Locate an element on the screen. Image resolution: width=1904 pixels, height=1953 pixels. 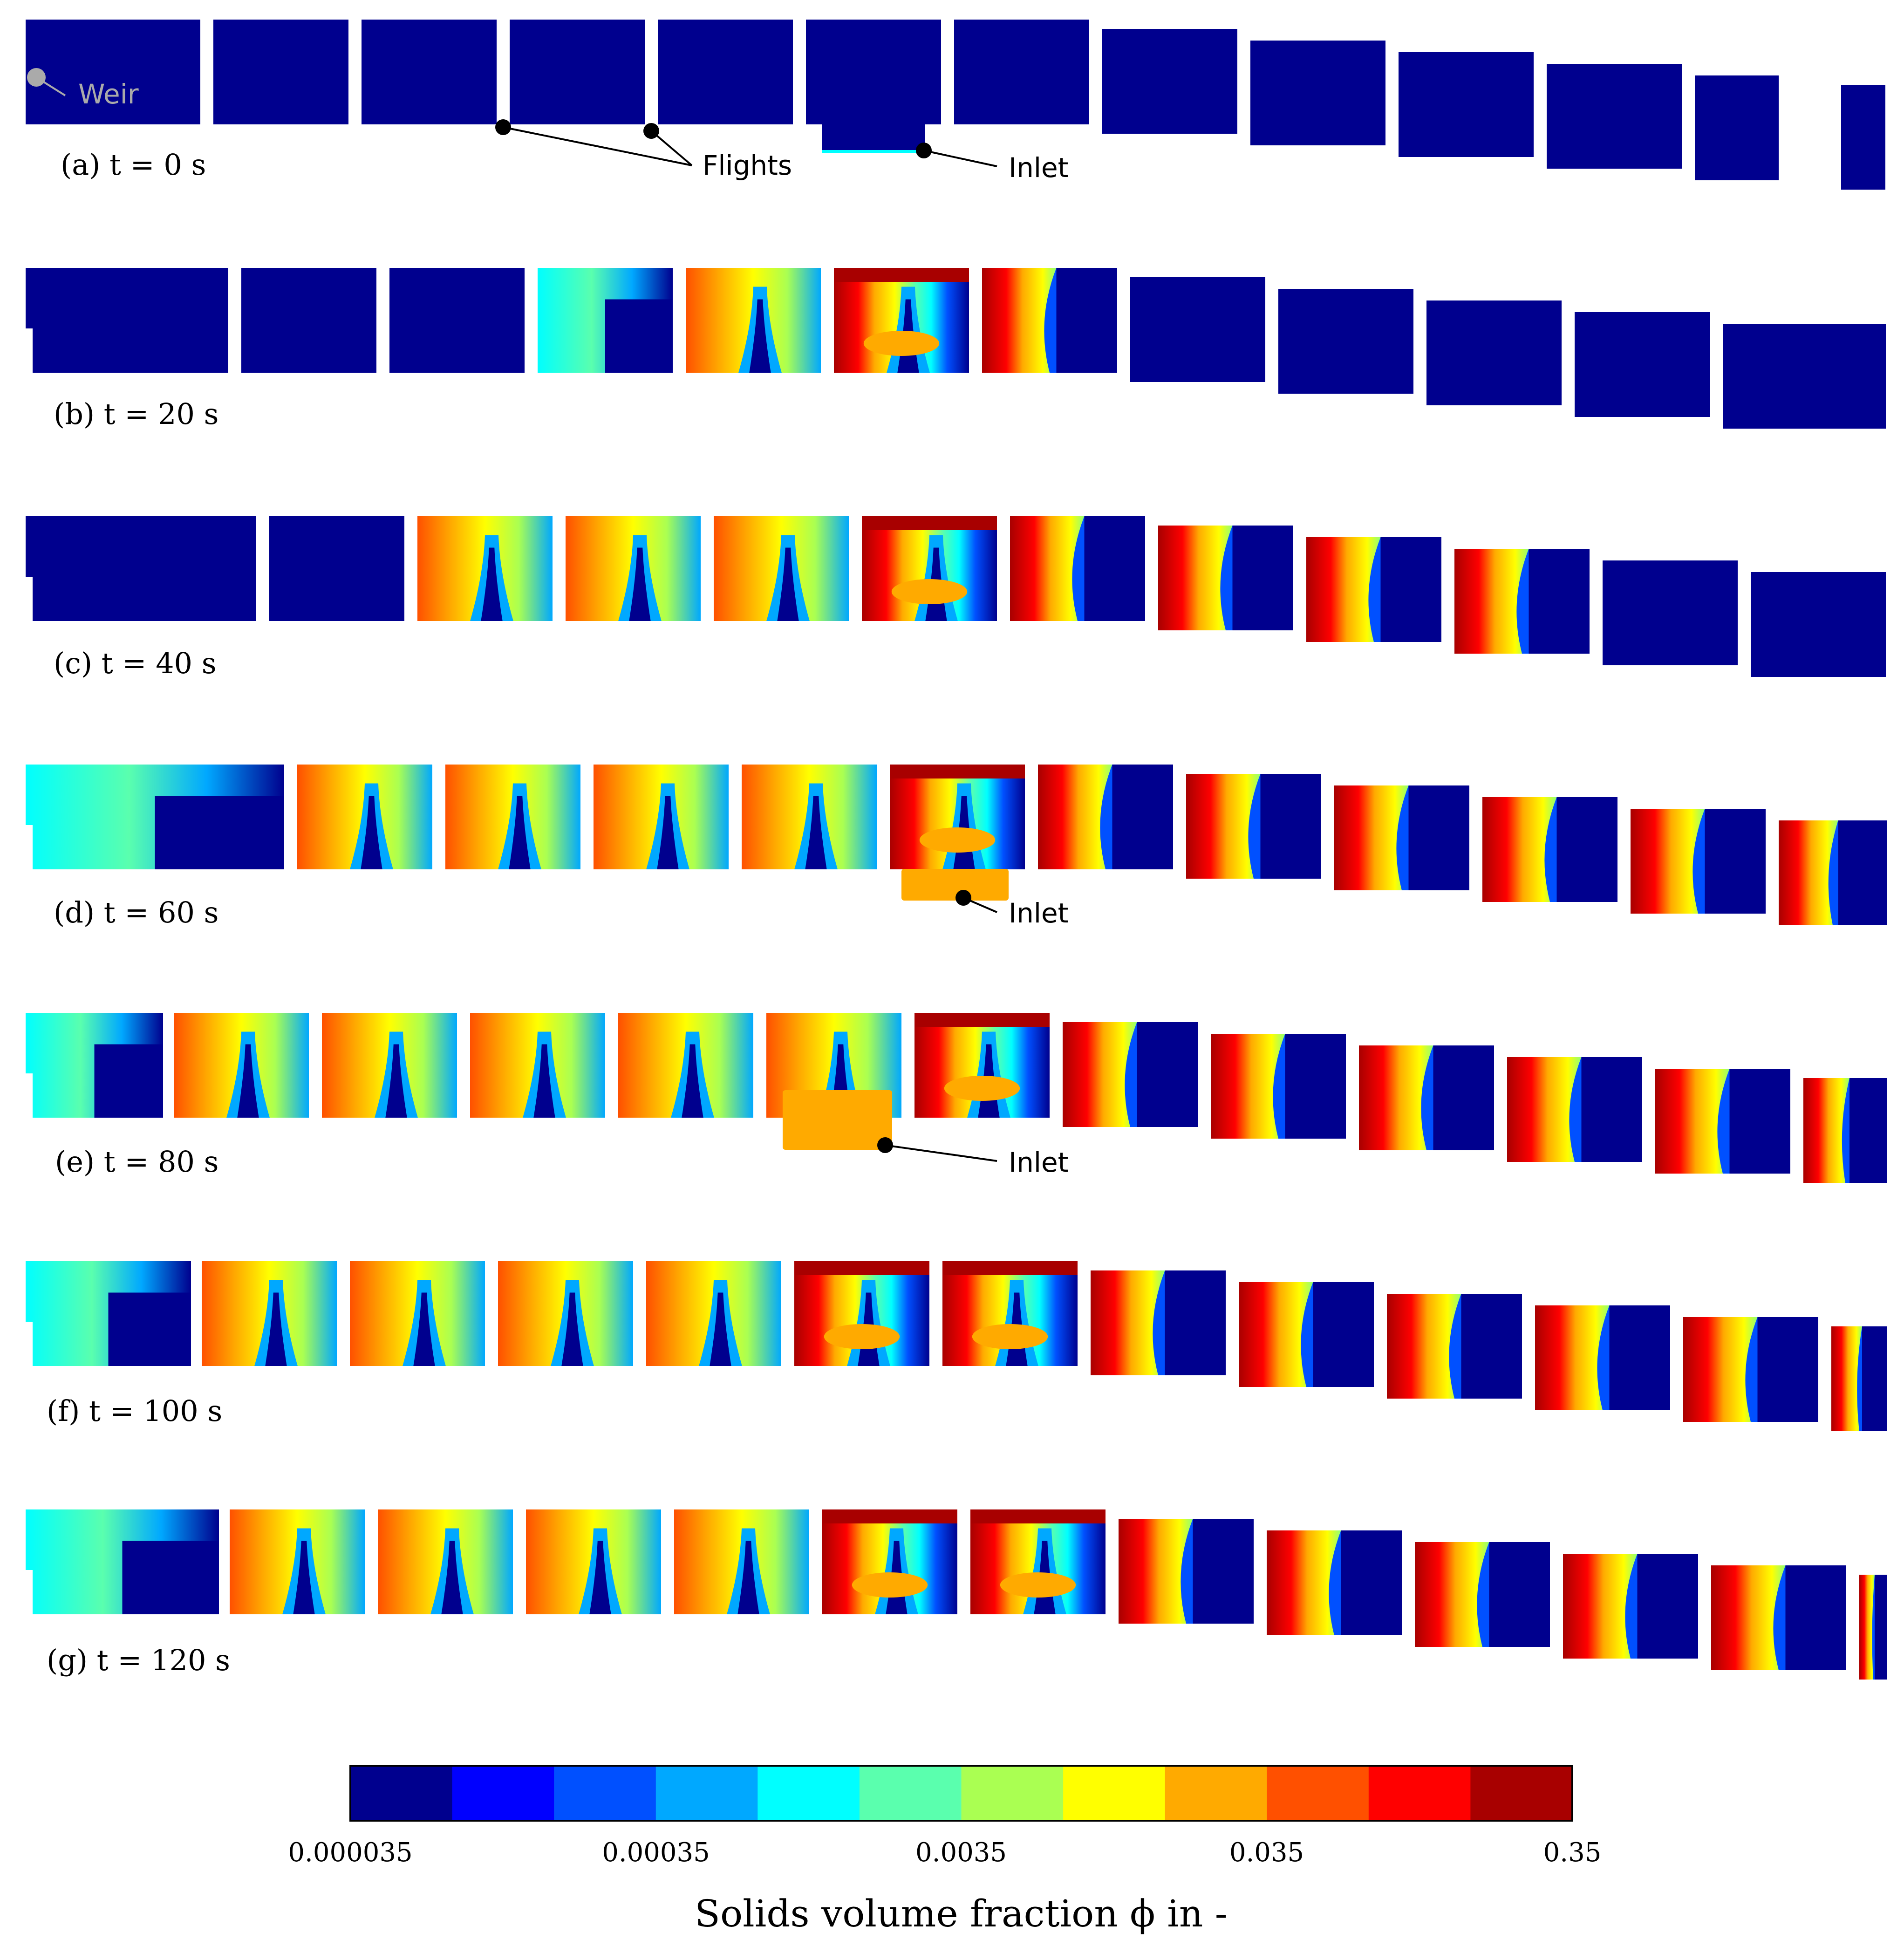
inlet-annotation-d: Inlet is located at coordinates (985, 899).